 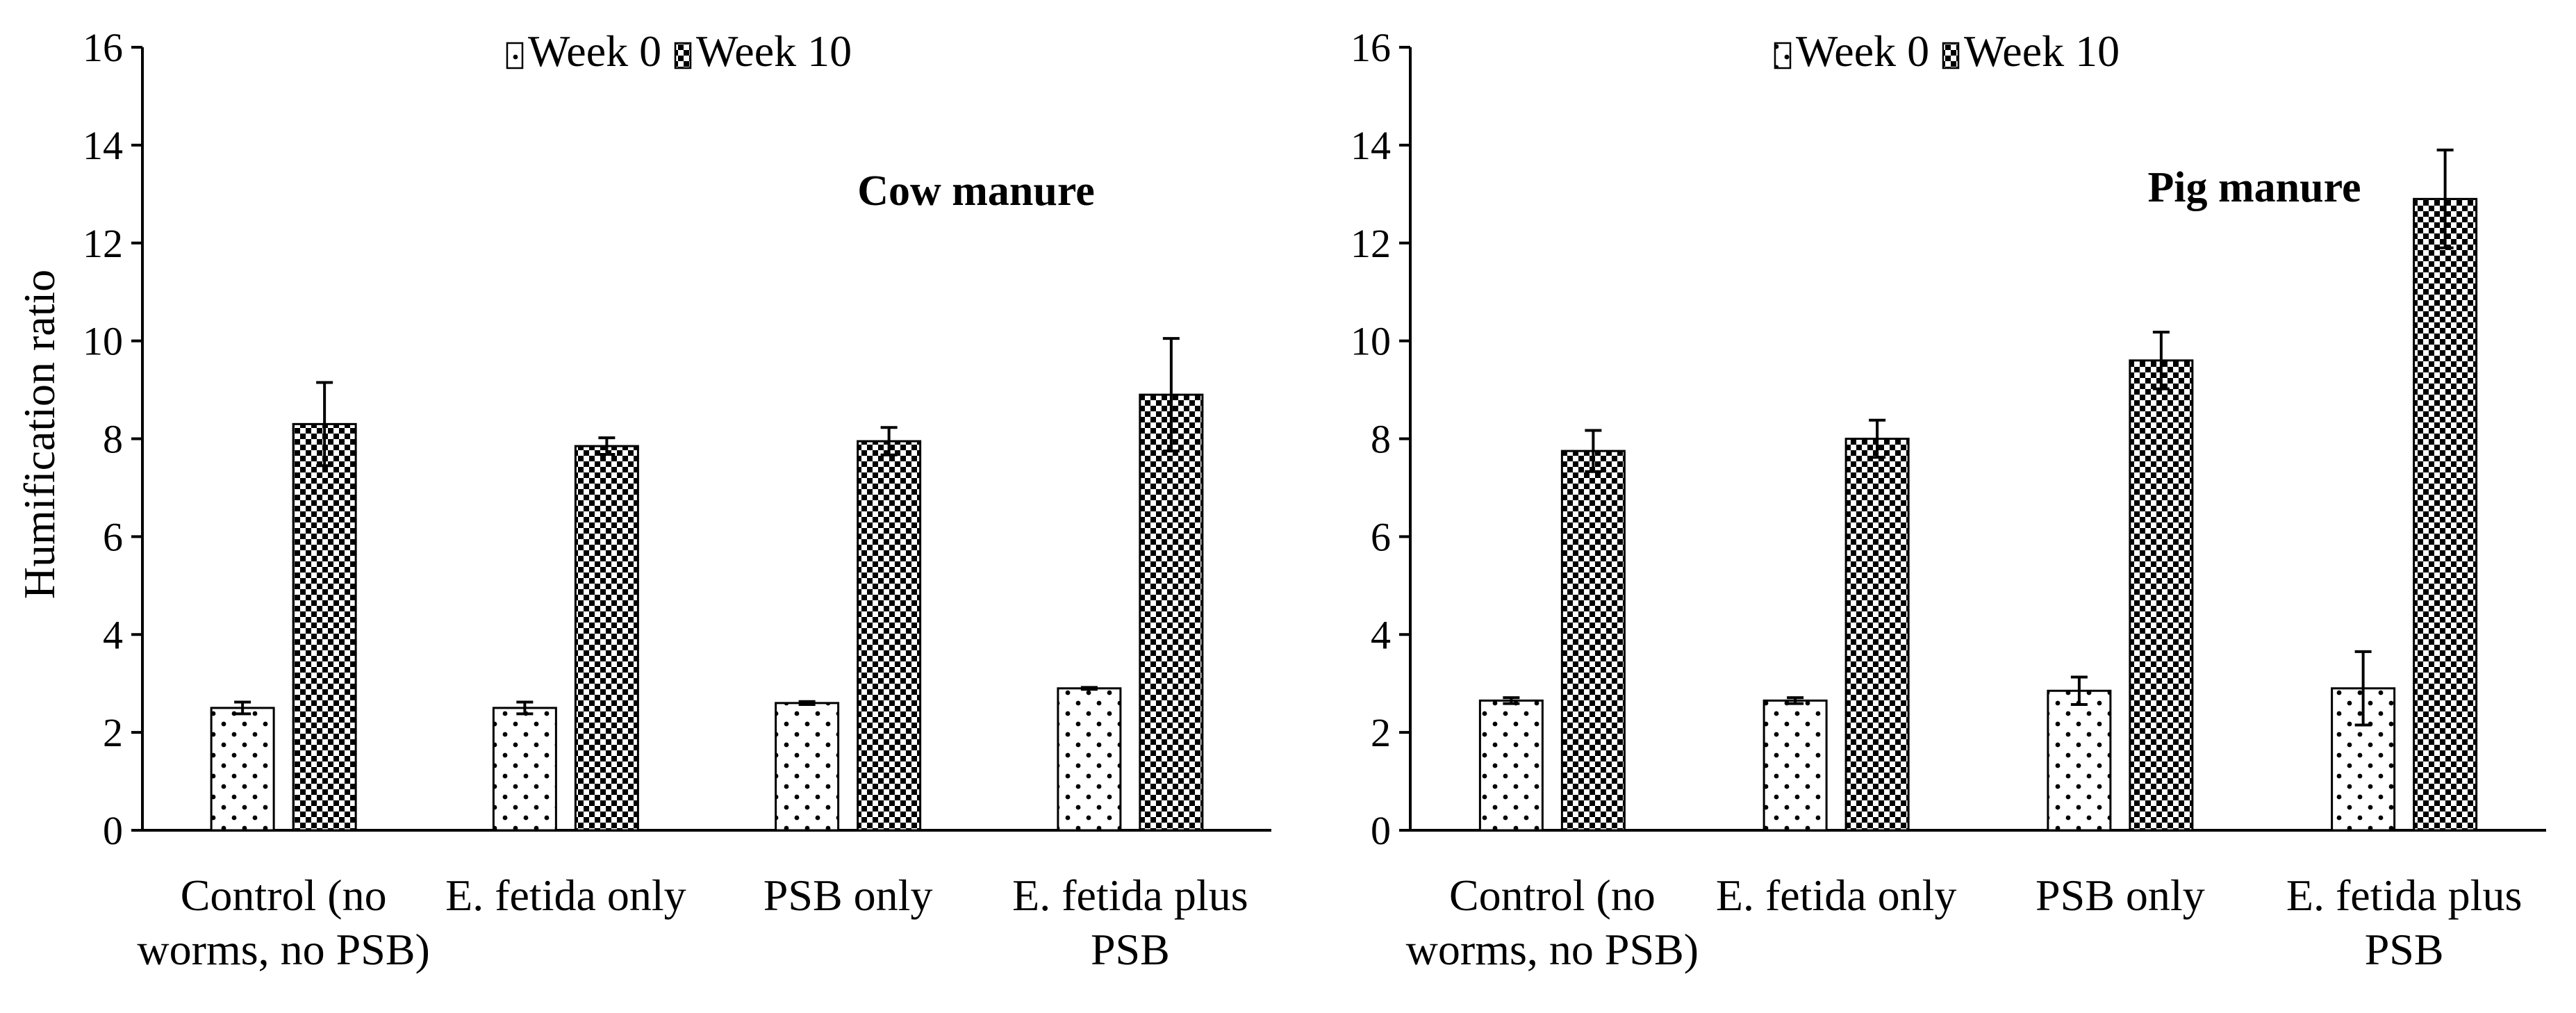 I want to click on chart-title: Cow manure, so click(x=976, y=191).